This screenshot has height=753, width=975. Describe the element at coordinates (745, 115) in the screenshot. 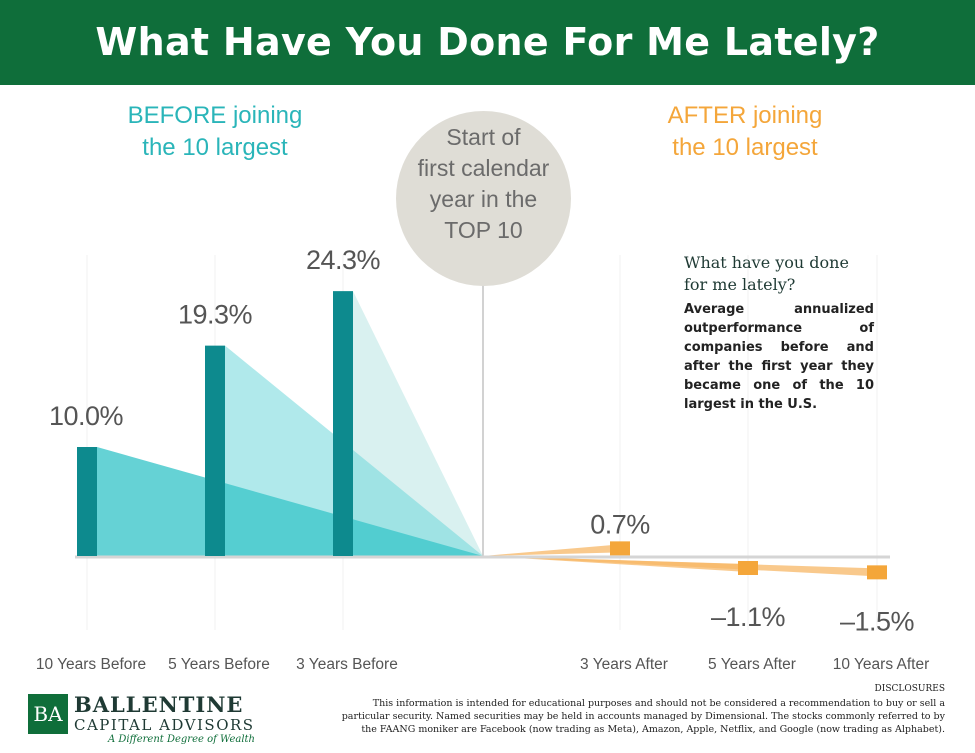

I see `after-heading-line: AFTER joining` at that location.